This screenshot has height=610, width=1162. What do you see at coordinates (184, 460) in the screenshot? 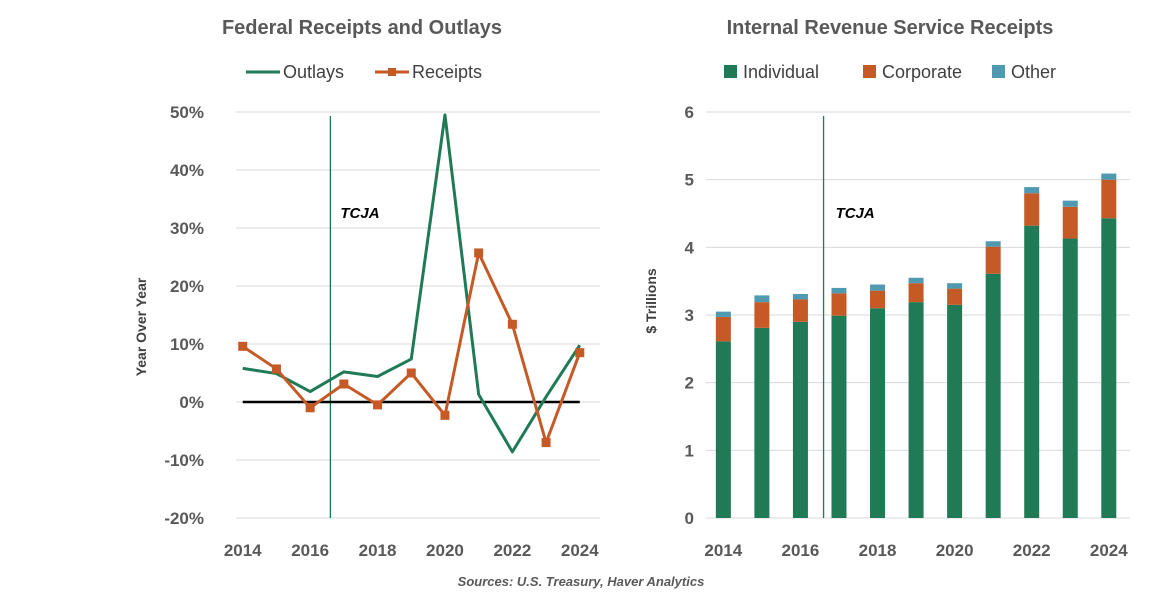
I see `y-tick-label: -10%` at bounding box center [184, 460].